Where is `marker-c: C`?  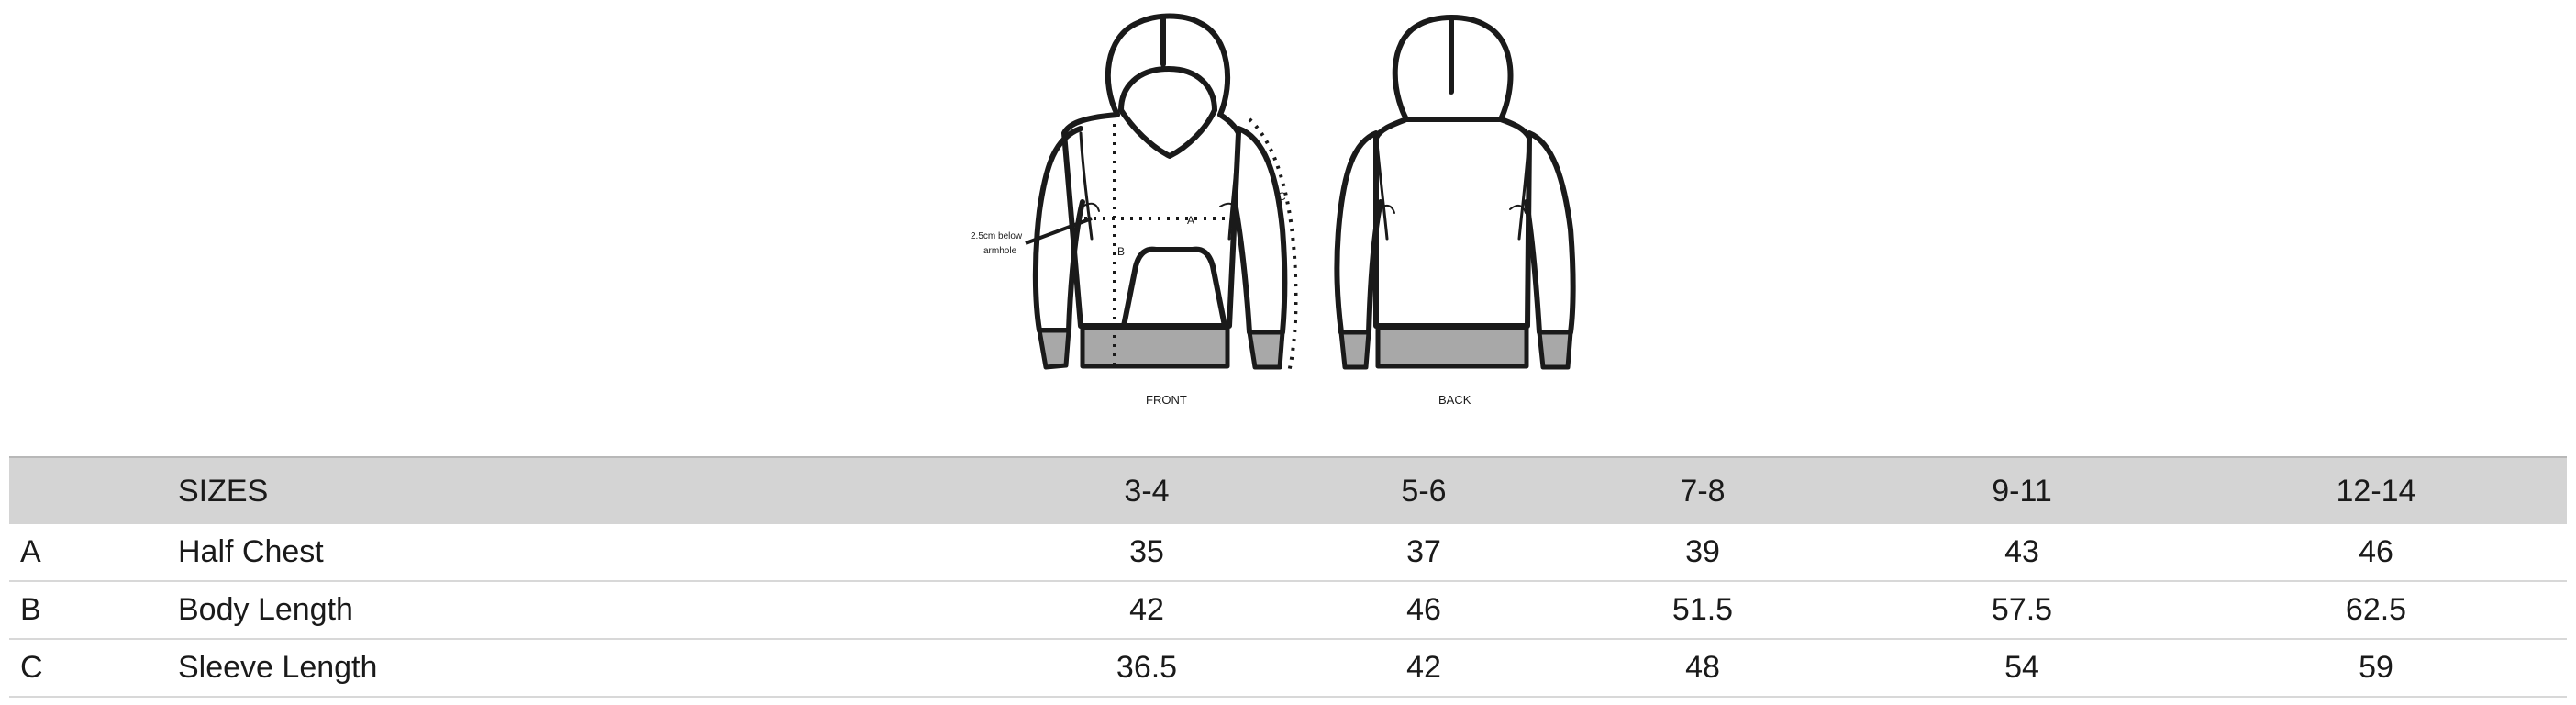
marker-c: C is located at coordinates (1282, 196).